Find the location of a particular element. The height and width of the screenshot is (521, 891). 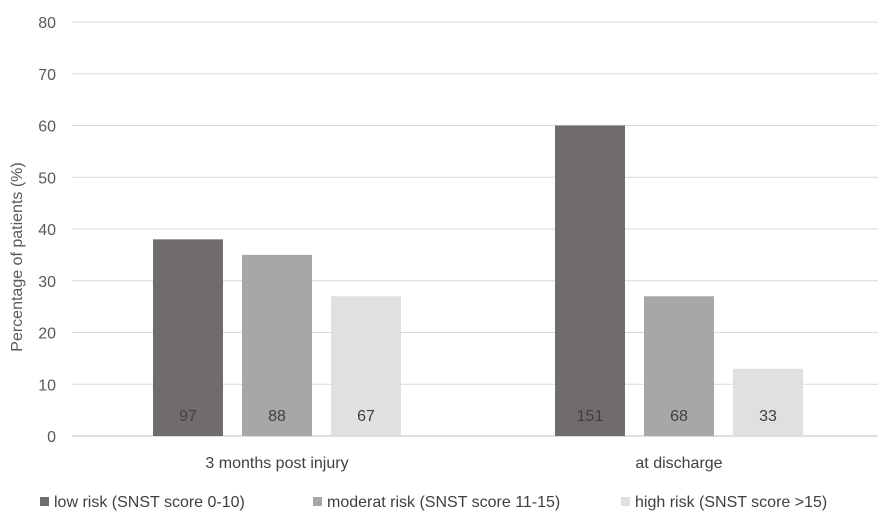

y-tick-label: 0 is located at coordinates (51, 437).